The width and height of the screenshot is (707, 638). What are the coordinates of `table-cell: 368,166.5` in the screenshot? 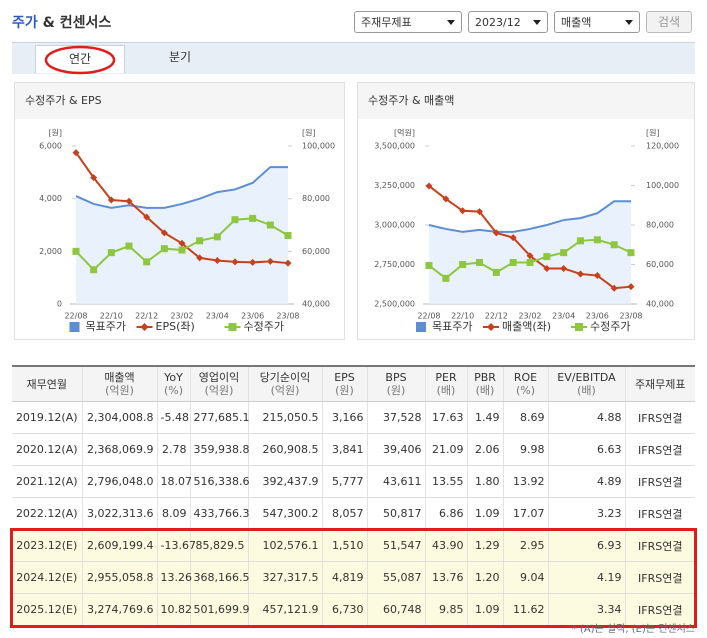 It's located at (219, 577).